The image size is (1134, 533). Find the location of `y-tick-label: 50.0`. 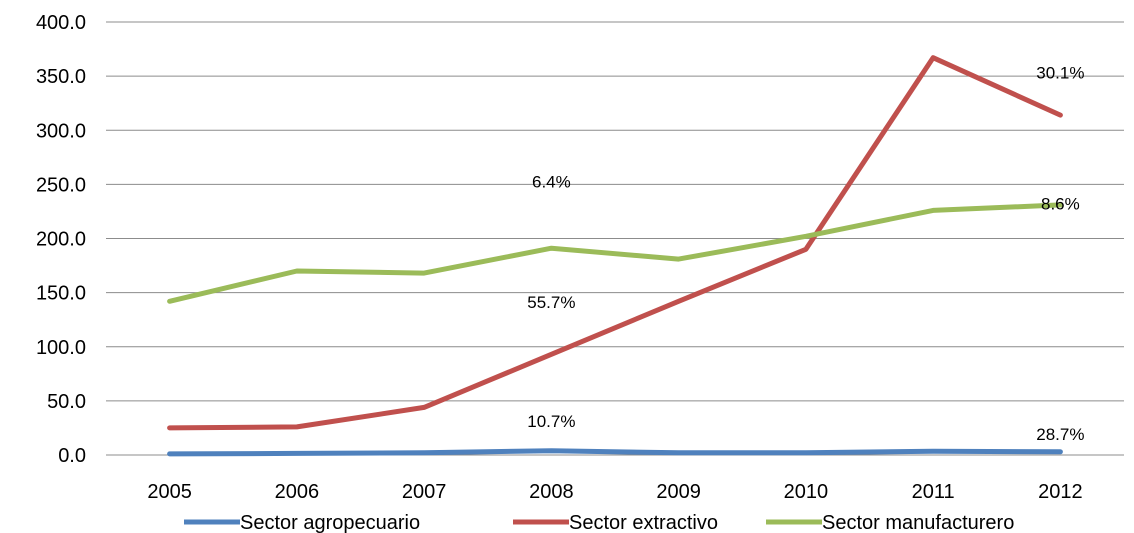

y-tick-label: 50.0 is located at coordinates (66, 402).